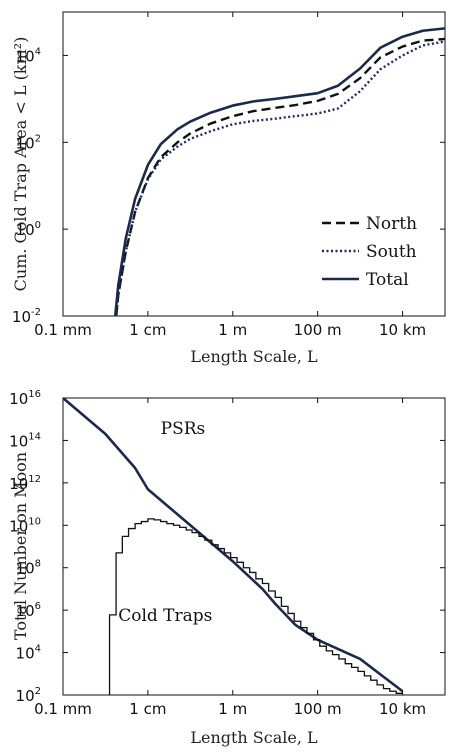  What do you see at coordinates (20, 546) in the screenshot?
I see `y-axis-title: Total Number on Moon` at bounding box center [20, 546].